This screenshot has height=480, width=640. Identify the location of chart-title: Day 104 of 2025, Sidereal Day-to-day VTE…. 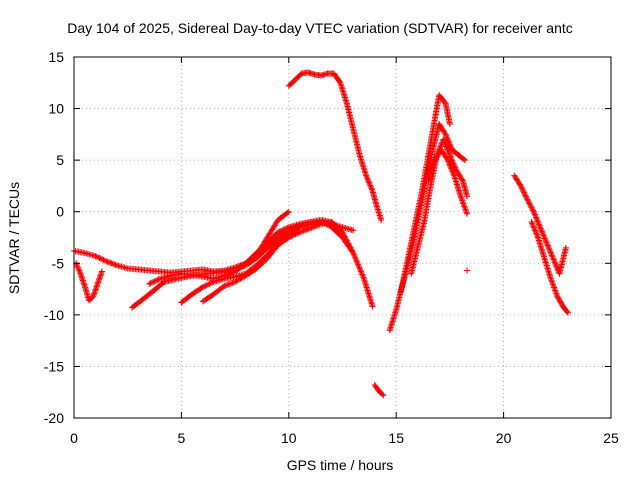
(320, 28).